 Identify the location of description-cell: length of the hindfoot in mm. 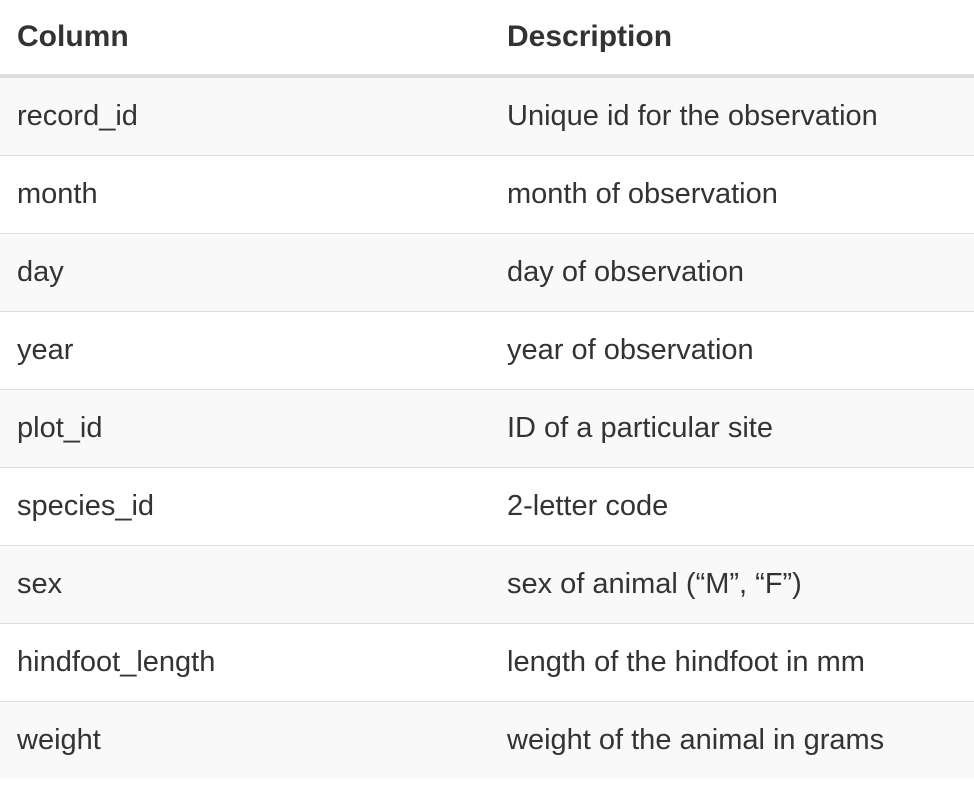
(732, 662).